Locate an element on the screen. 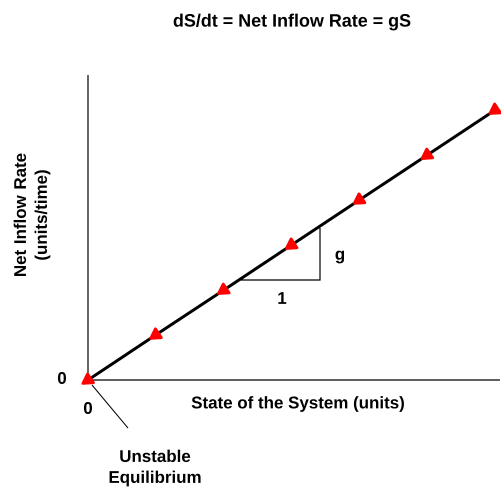 Image resolution: width=501 pixels, height=500 pixels. annotation: 1 is located at coordinates (282, 298).